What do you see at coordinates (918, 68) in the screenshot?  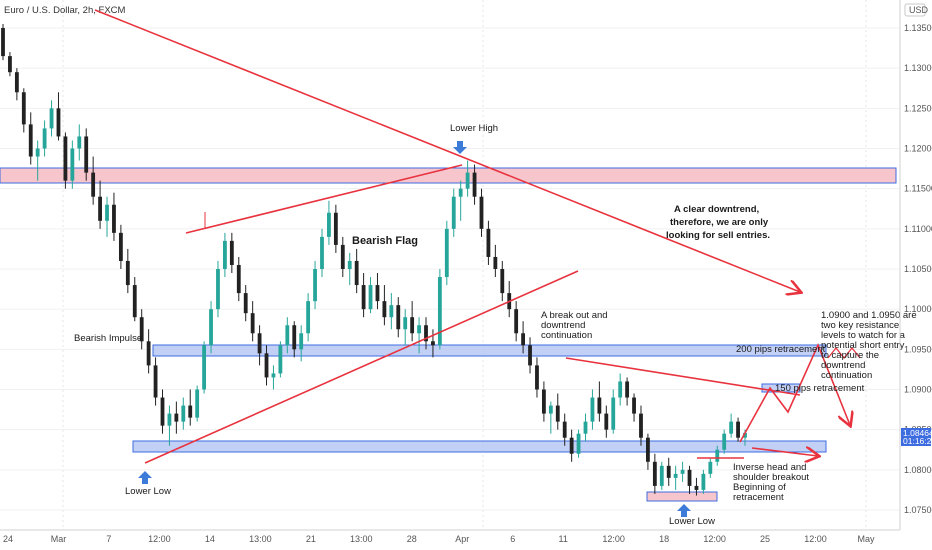 I see `price-tick-label: 1.13000` at bounding box center [918, 68].